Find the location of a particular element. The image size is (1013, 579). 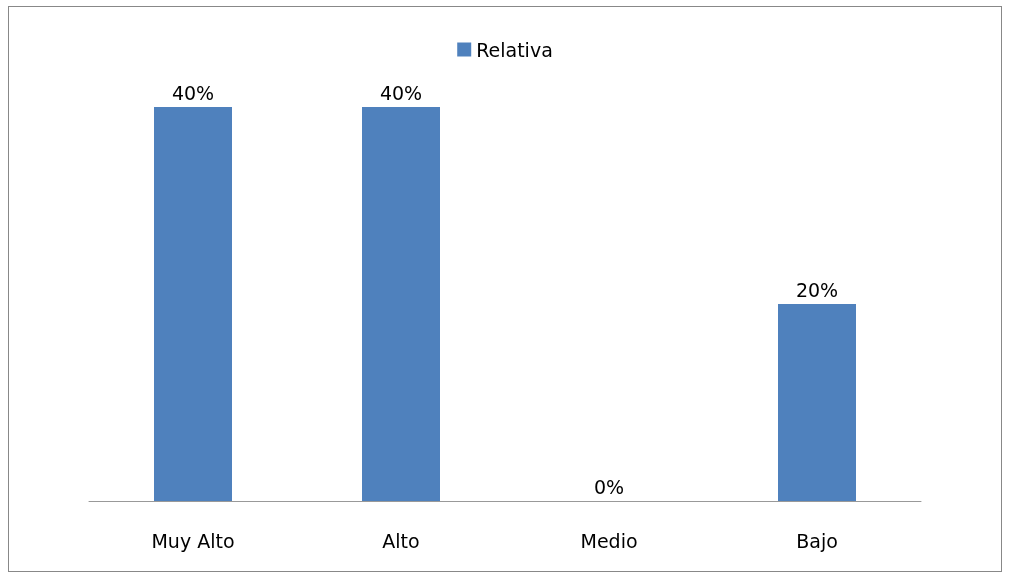

data-label: 0% is located at coordinates (609, 486).